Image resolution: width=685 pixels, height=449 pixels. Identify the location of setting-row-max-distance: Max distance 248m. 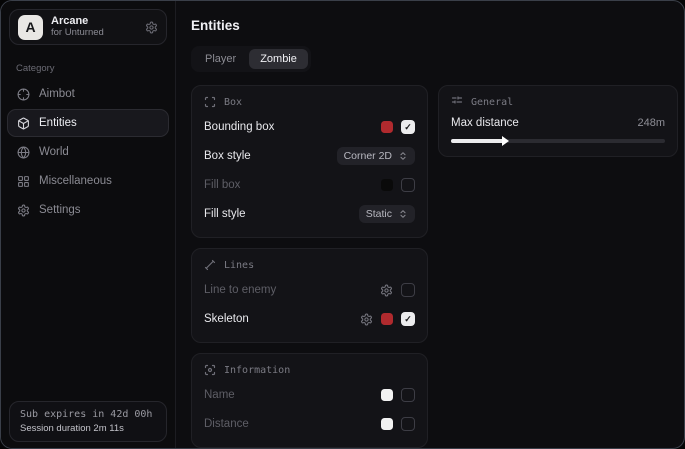
(558, 123).